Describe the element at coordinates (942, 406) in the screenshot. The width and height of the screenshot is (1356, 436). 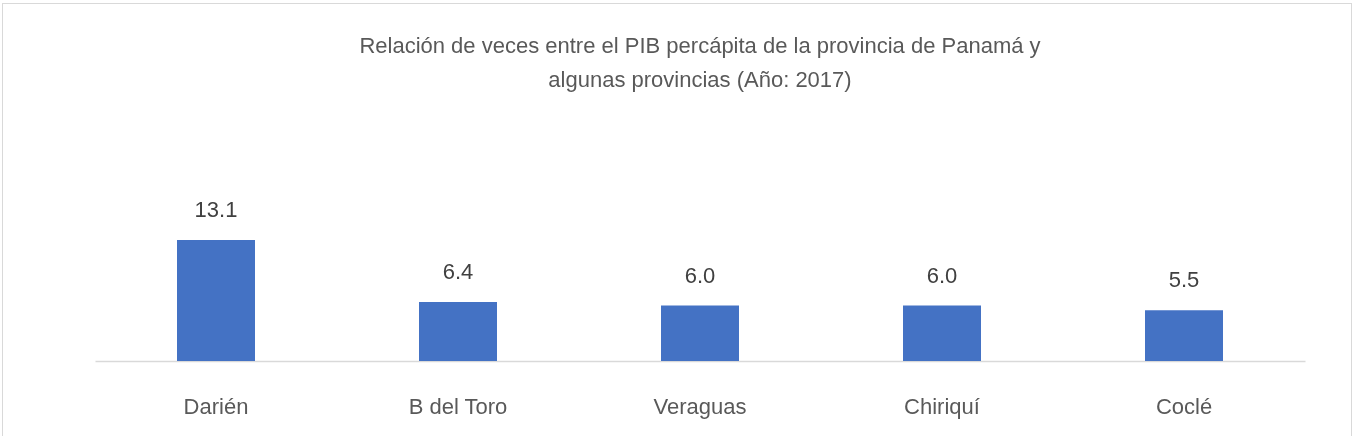
I see `x-tick-label: Chiriquí` at that location.